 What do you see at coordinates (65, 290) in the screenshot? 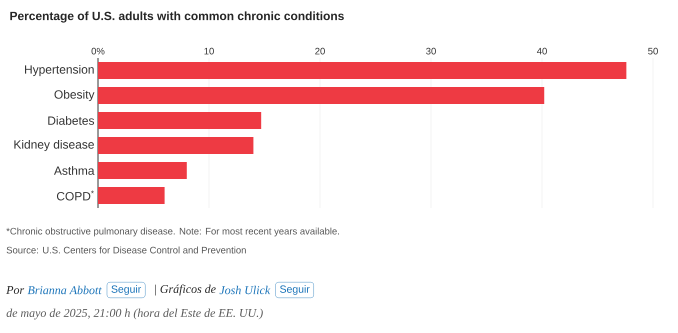
I see `text: Brianna Abbott` at bounding box center [65, 290].